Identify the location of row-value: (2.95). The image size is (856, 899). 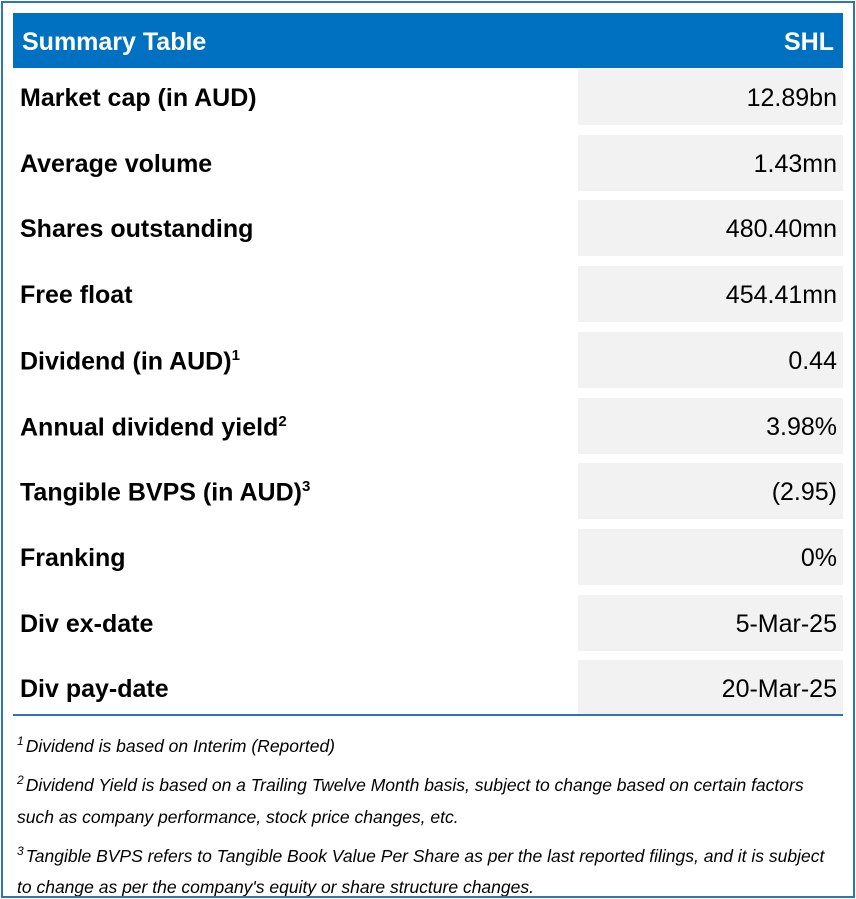
(804, 492).